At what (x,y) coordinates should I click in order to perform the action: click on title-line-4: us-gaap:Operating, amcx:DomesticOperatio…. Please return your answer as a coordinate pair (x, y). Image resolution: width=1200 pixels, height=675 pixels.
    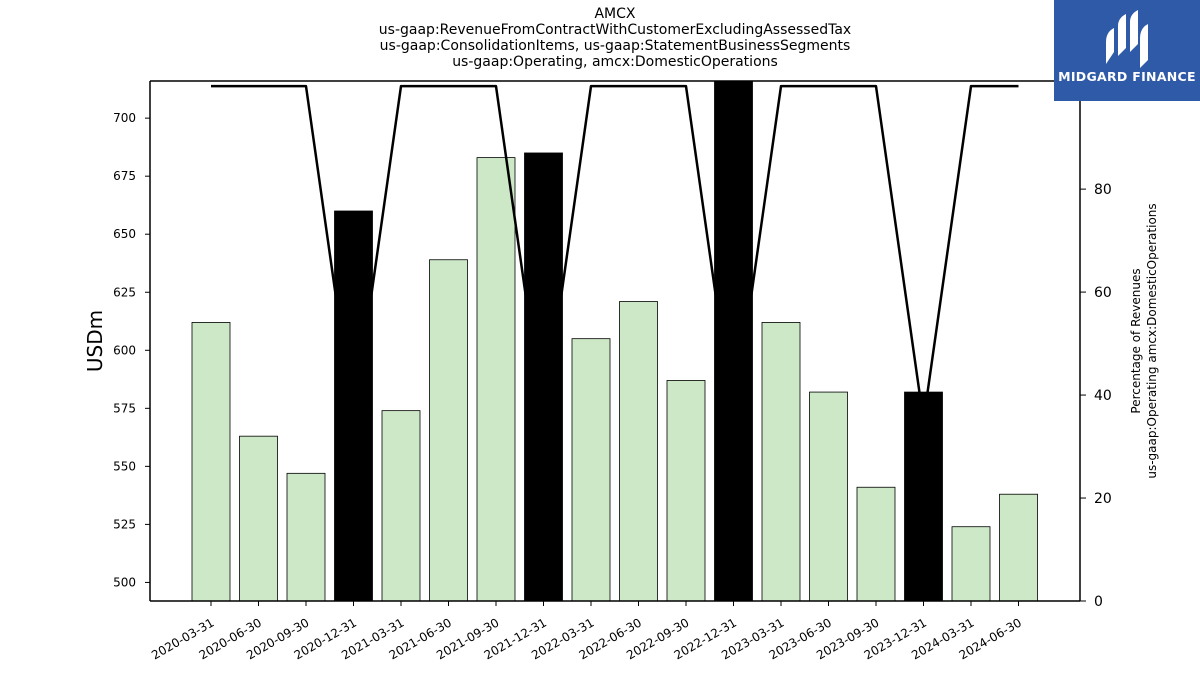
    Looking at the image, I should click on (615, 62).